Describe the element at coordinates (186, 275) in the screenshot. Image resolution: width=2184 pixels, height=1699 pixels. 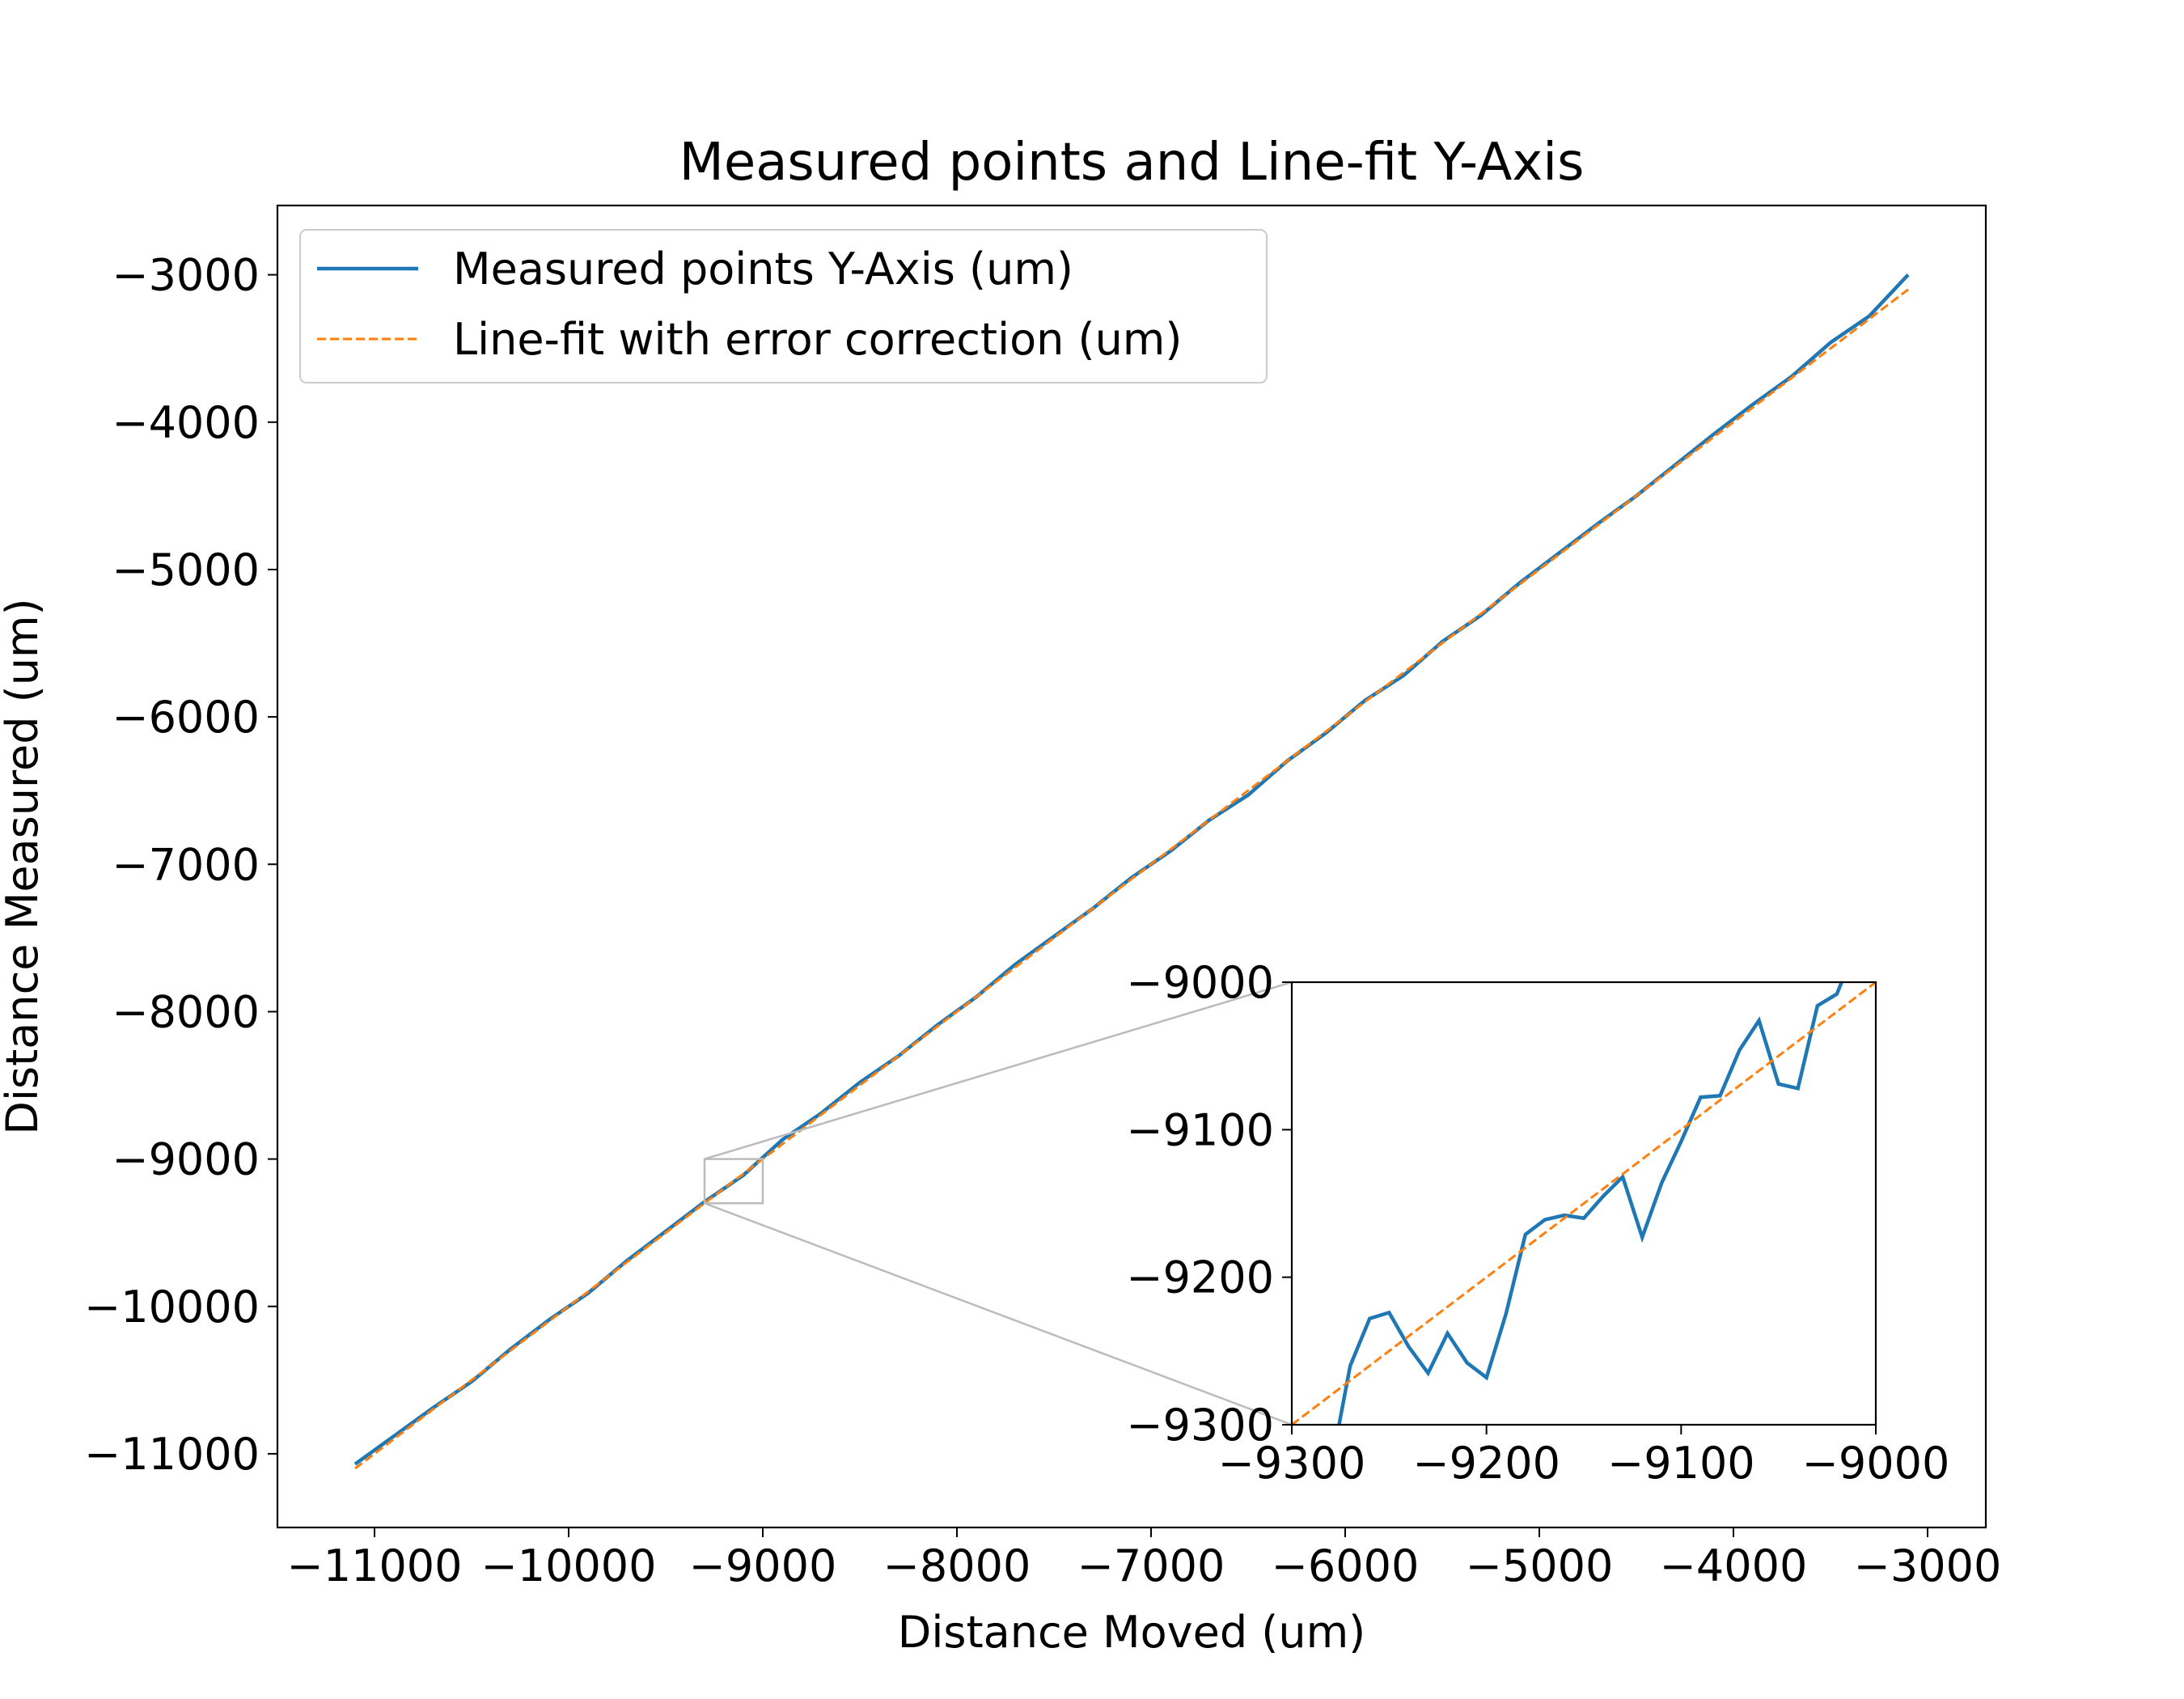
I see `y-tick-label: −3000` at that location.